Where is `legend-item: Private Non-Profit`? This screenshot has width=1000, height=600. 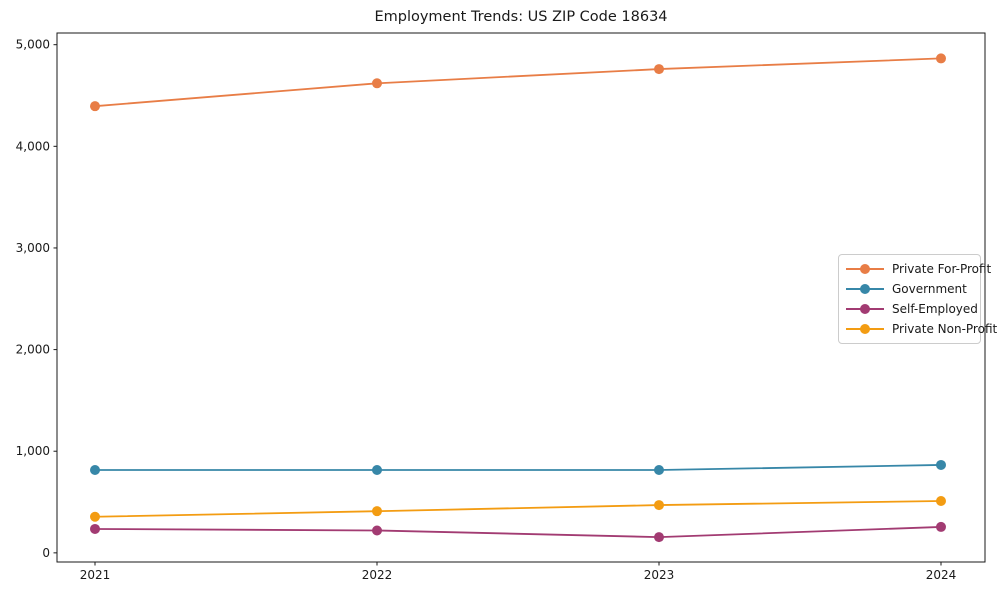
legend-item: Private Non-Profit is located at coordinates (921, 329).